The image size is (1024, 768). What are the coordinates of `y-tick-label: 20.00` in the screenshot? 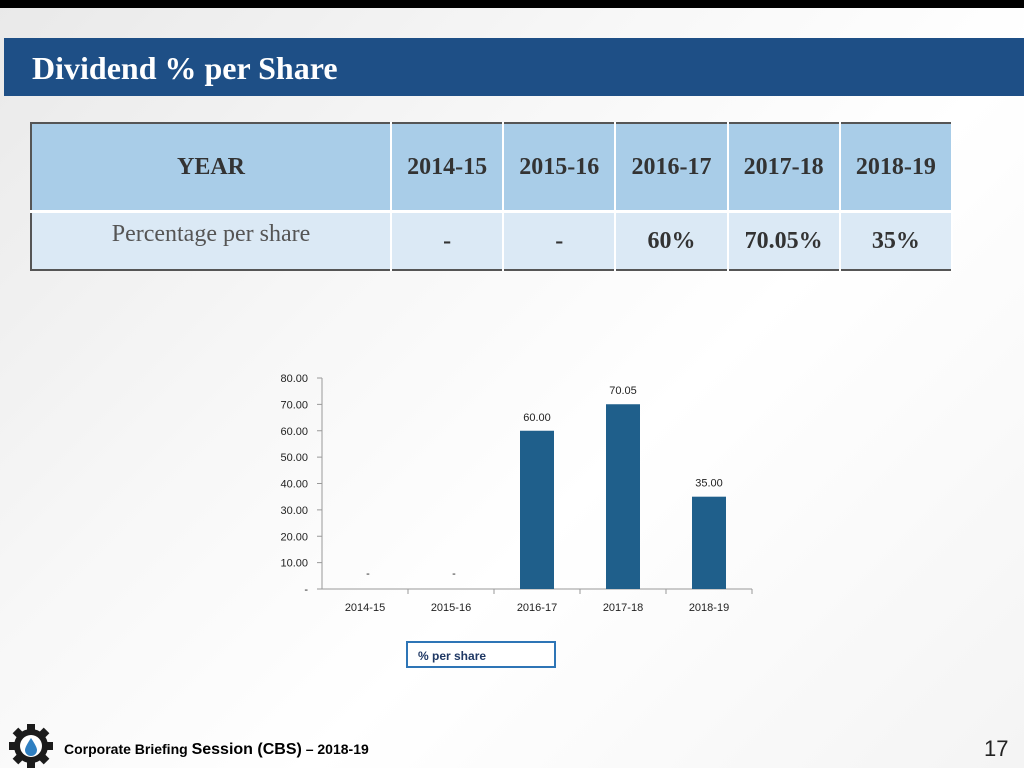 It's located at (294, 537).